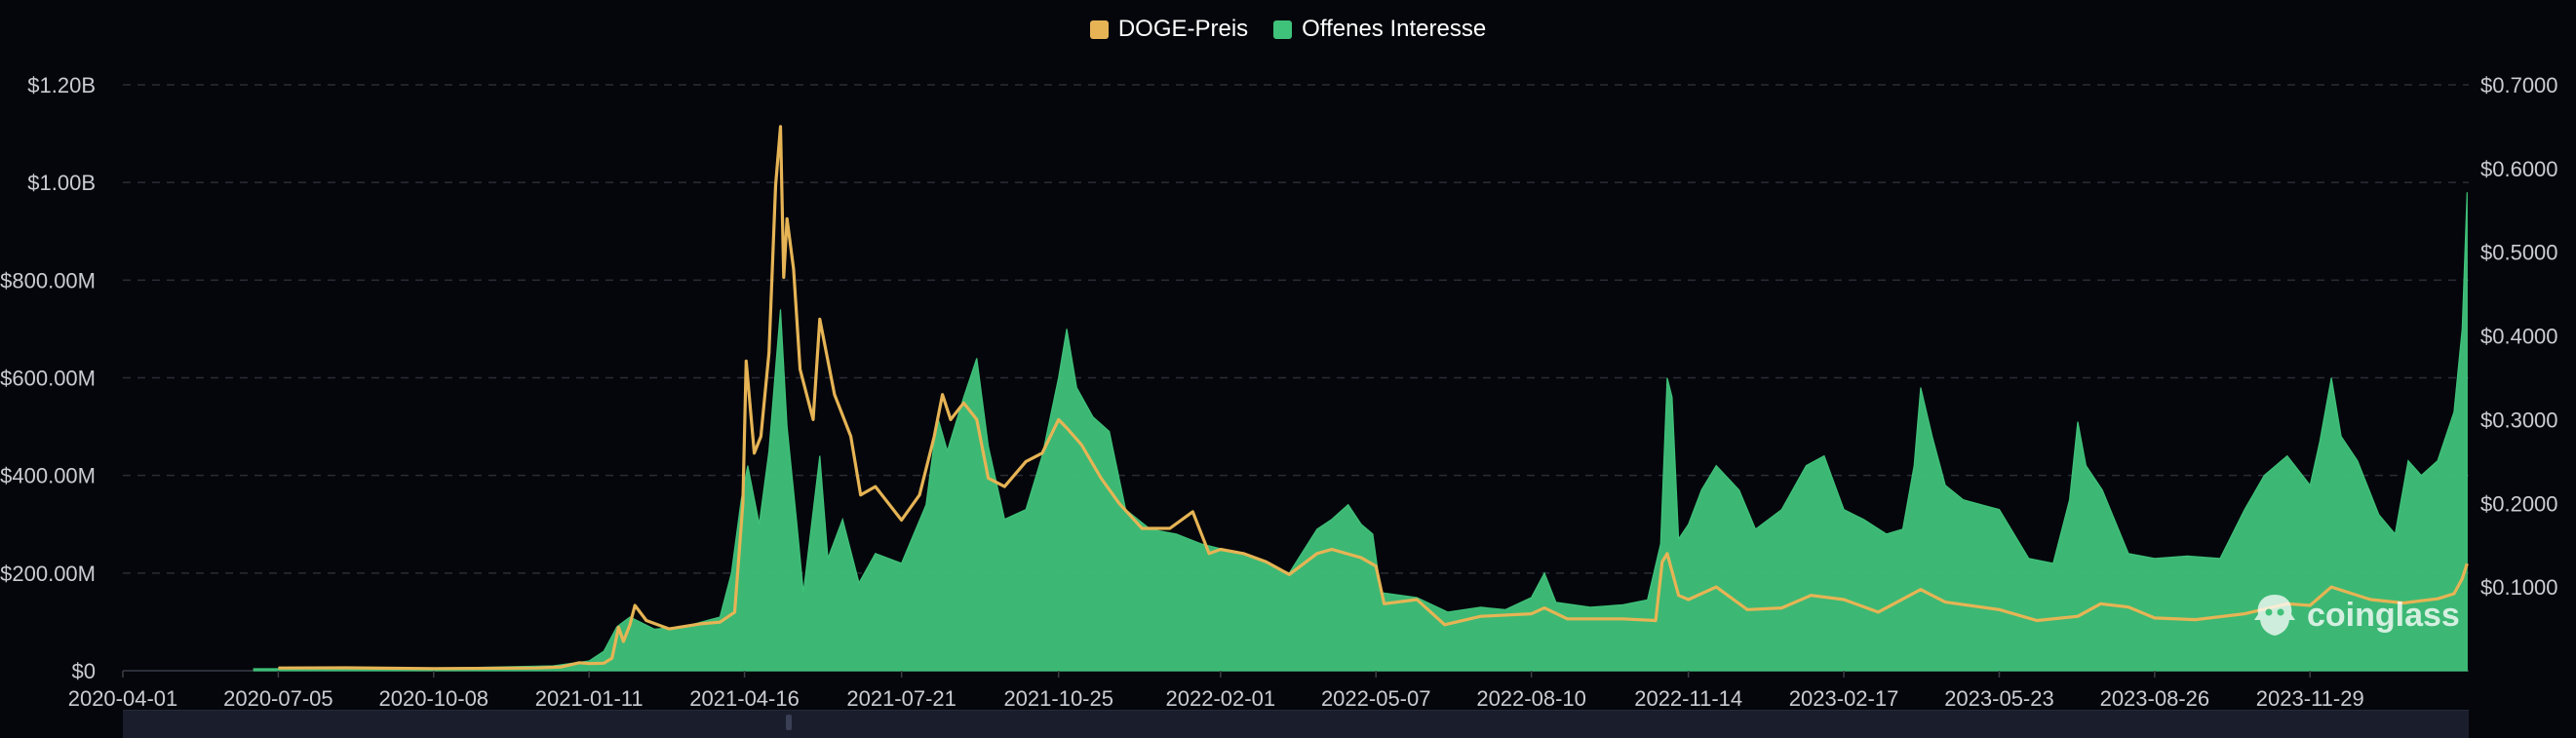 This screenshot has width=2576, height=738. Describe the element at coordinates (1183, 29) in the screenshot. I see `legend-price-label: DOGE-Preis` at that location.